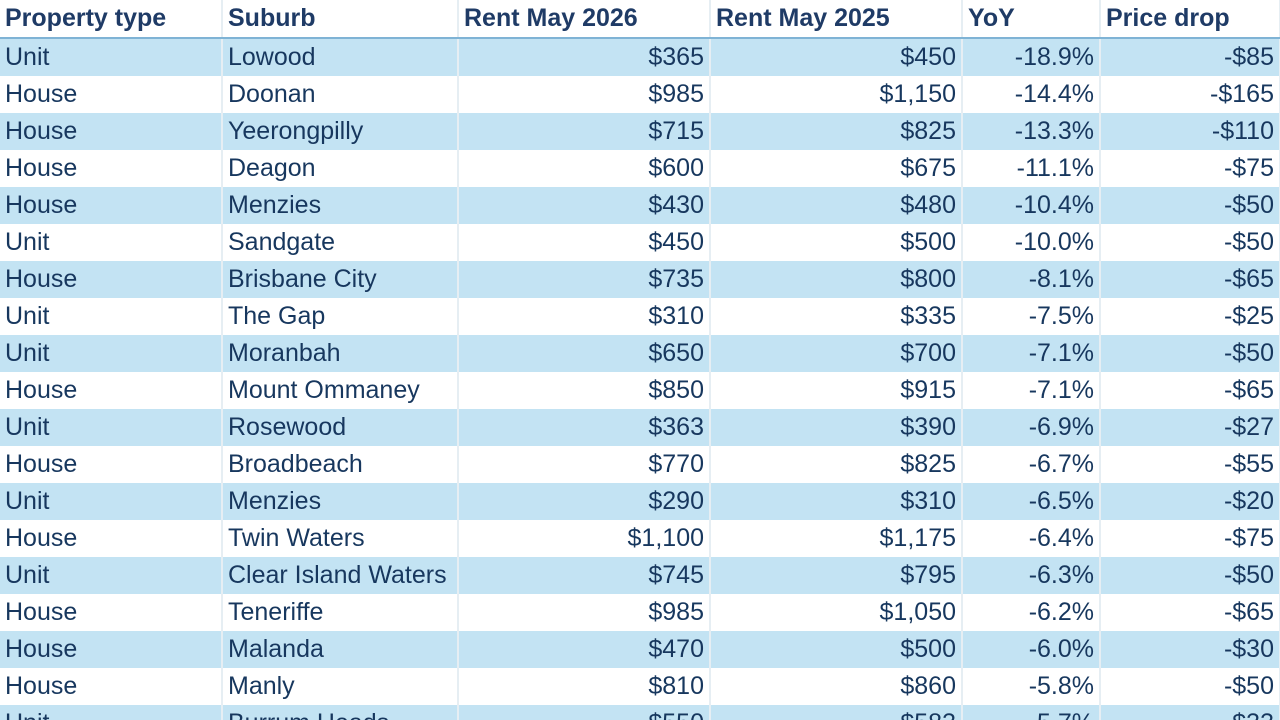 Image resolution: width=1280 pixels, height=720 pixels. What do you see at coordinates (1190, 464) in the screenshot?
I see `number-cell: -$55` at bounding box center [1190, 464].